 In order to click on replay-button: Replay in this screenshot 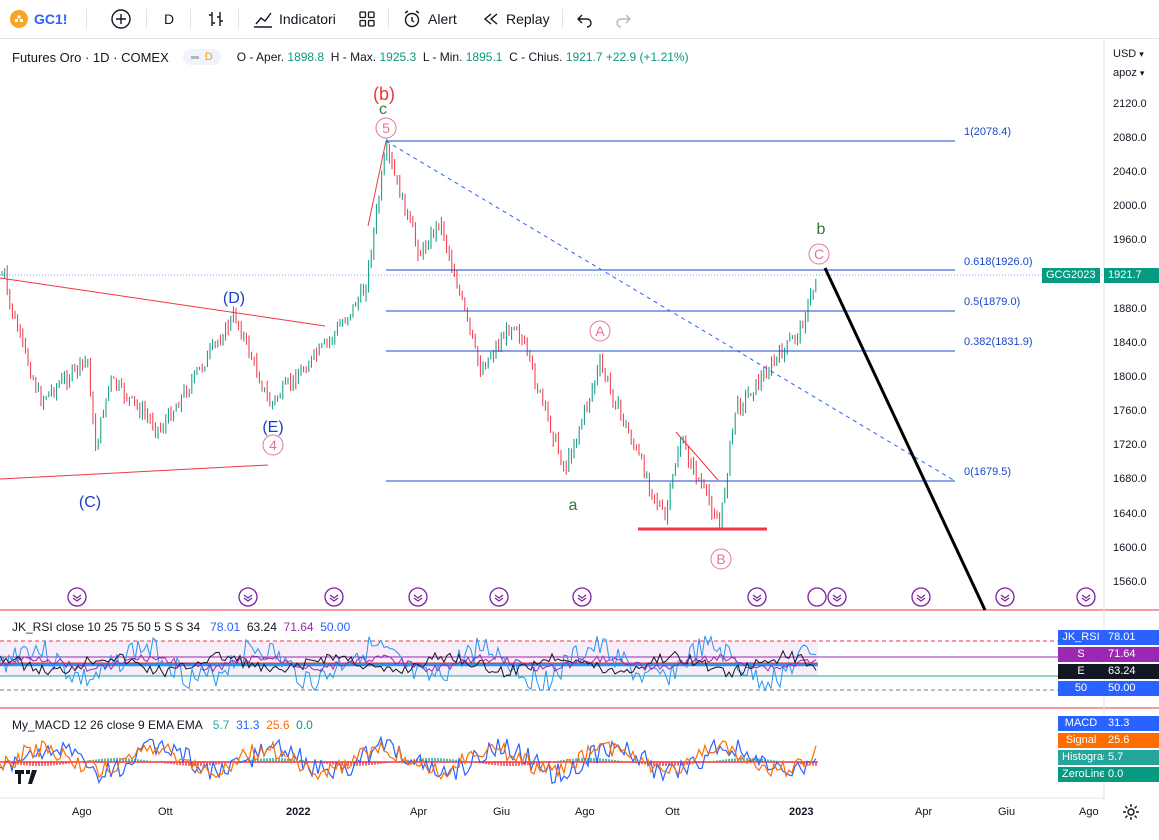, I will do `click(516, 19)`.